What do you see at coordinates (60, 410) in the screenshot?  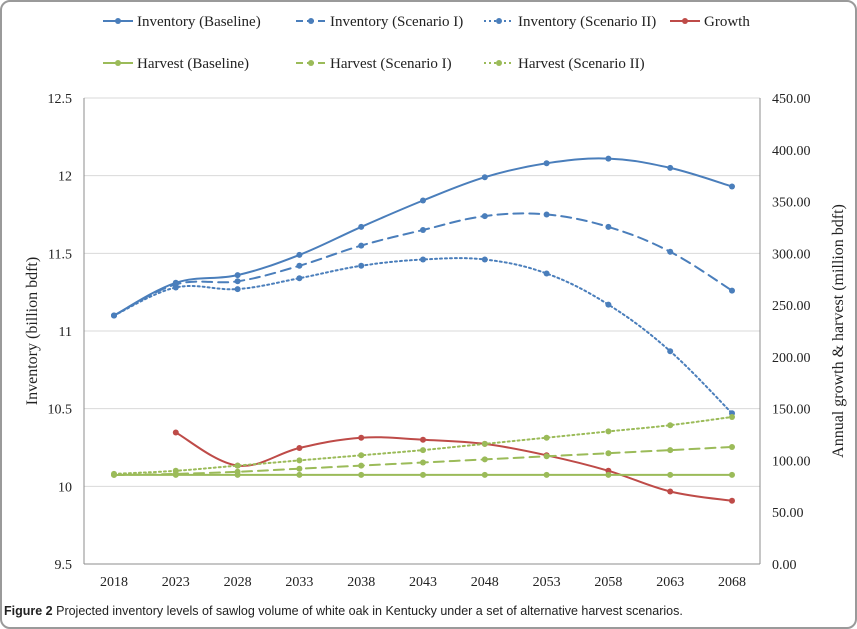 I see `y-left-tick-label: 10.5` at bounding box center [60, 410].